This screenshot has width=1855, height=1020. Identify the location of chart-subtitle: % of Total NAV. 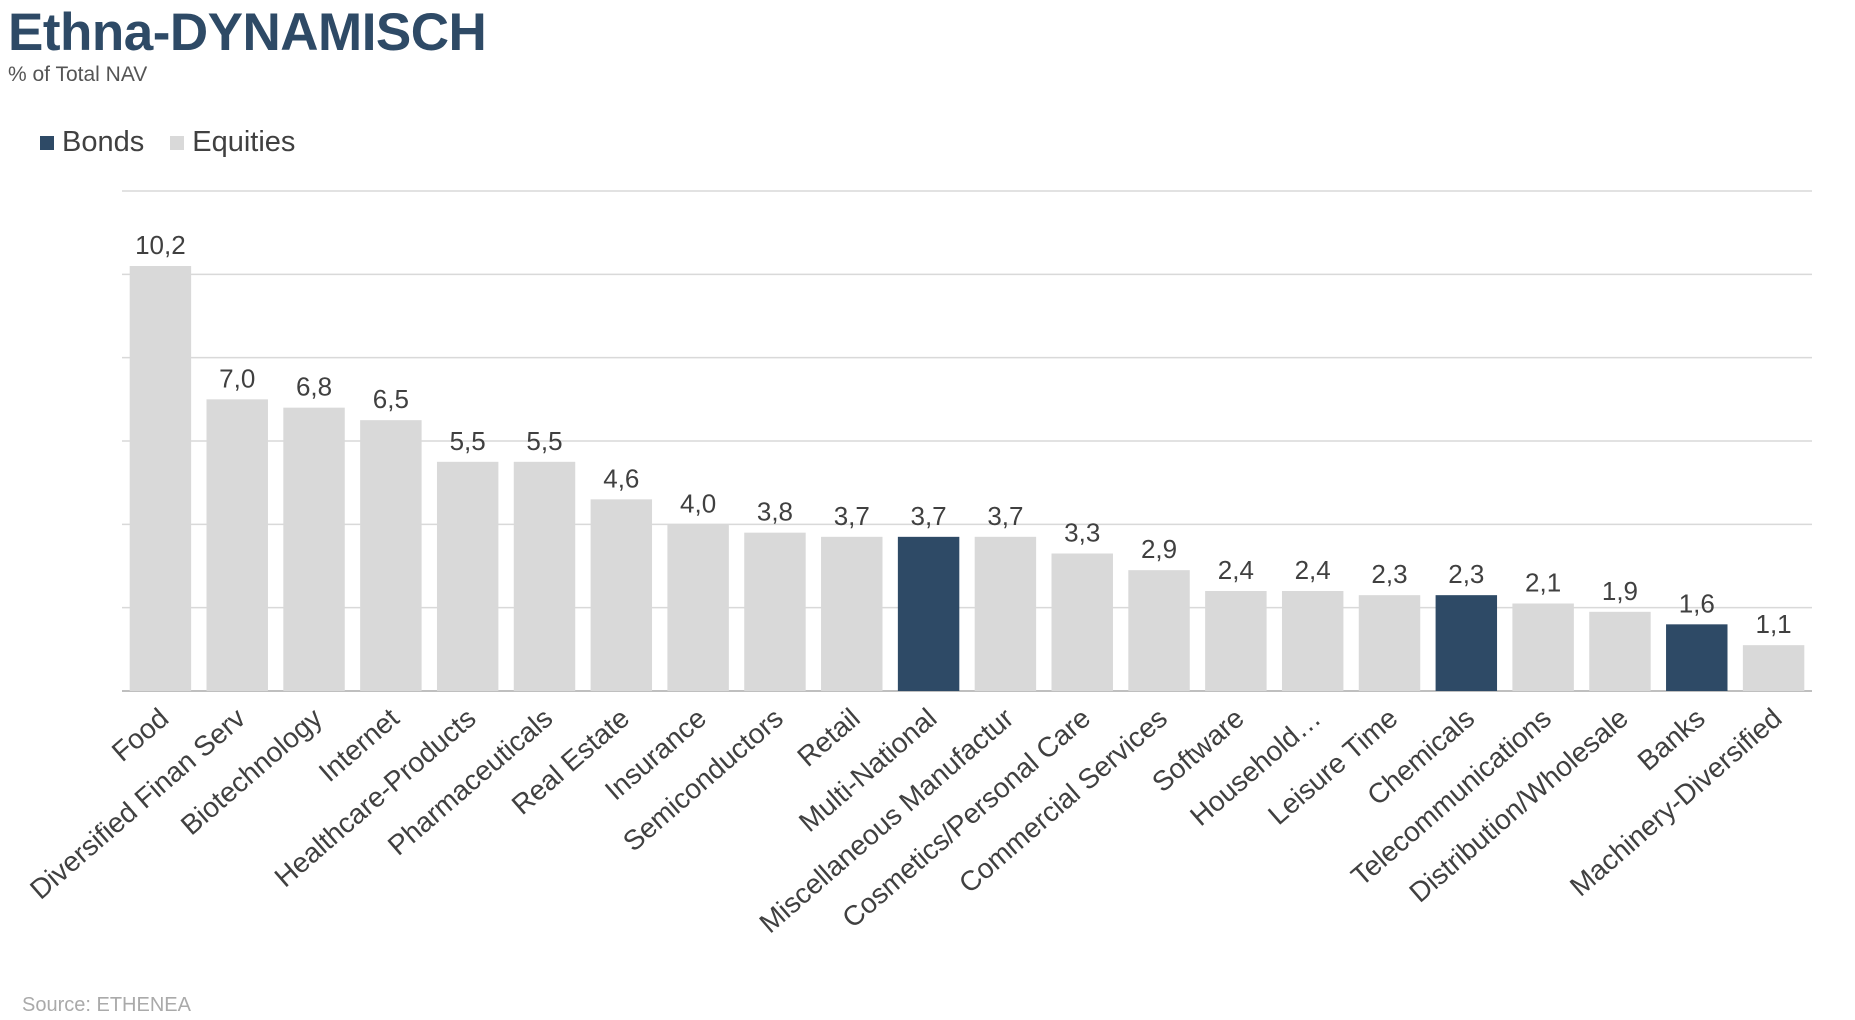
(78, 74).